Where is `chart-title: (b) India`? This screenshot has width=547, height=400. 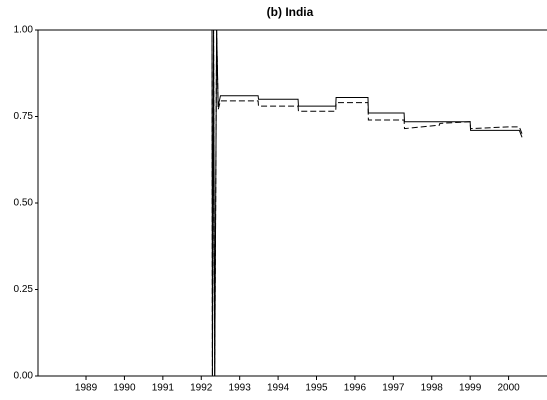 chart-title: (b) India is located at coordinates (290, 12).